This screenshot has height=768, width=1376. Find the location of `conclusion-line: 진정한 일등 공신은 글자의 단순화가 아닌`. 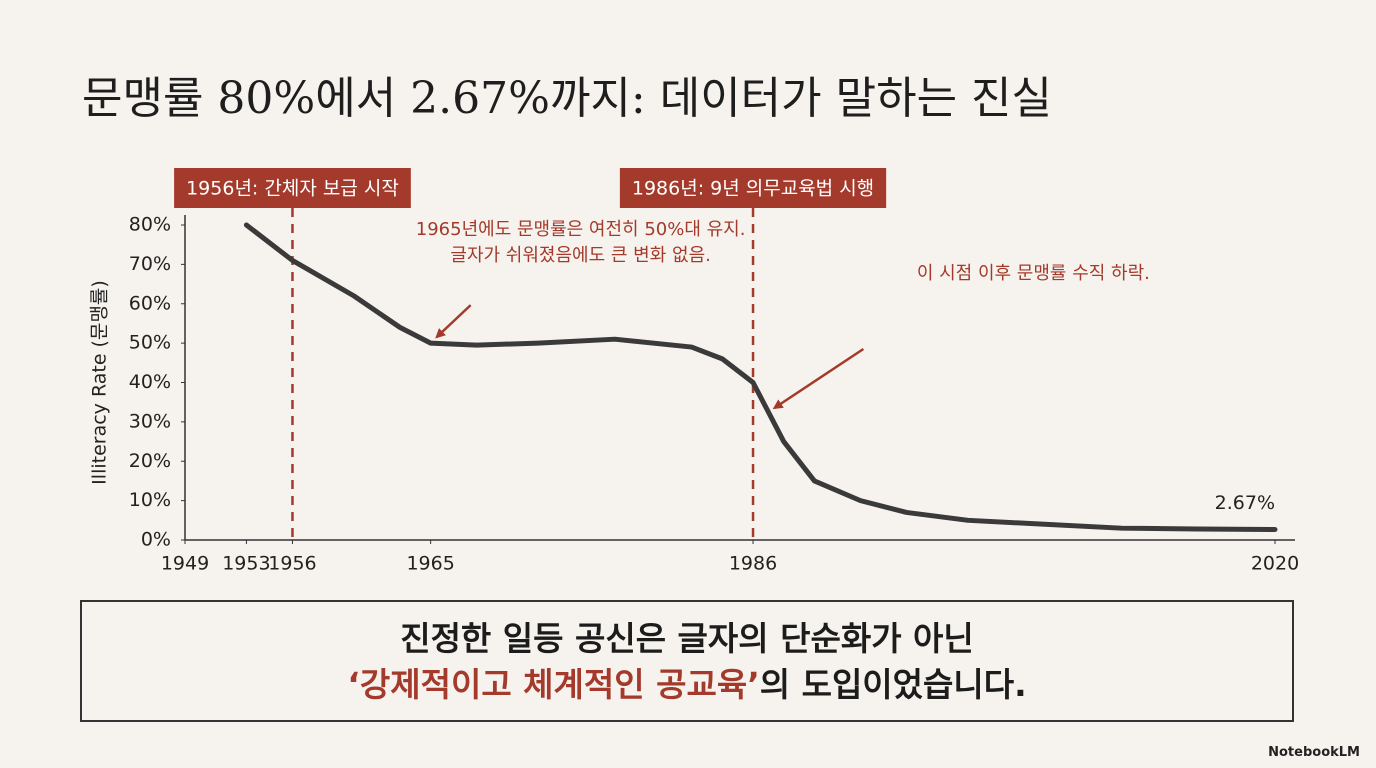

conclusion-line: 진정한 일등 공신은 글자의 단순화가 아닌 is located at coordinates (687, 638).